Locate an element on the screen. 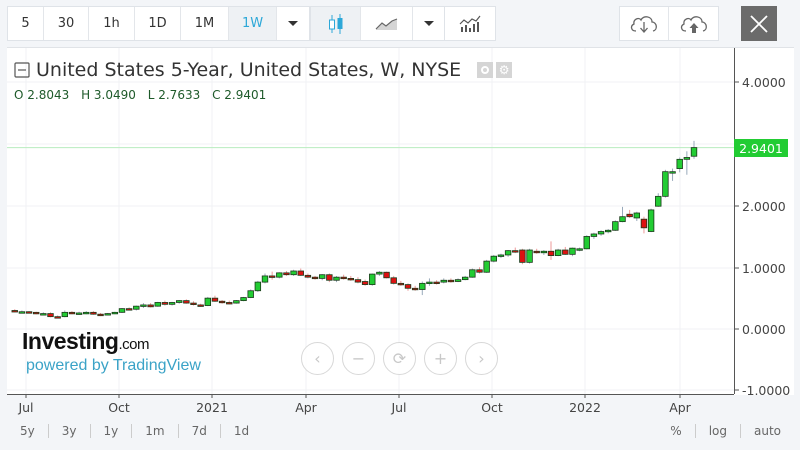  powered-by-tradingview: powered by TradingView is located at coordinates (113, 365).